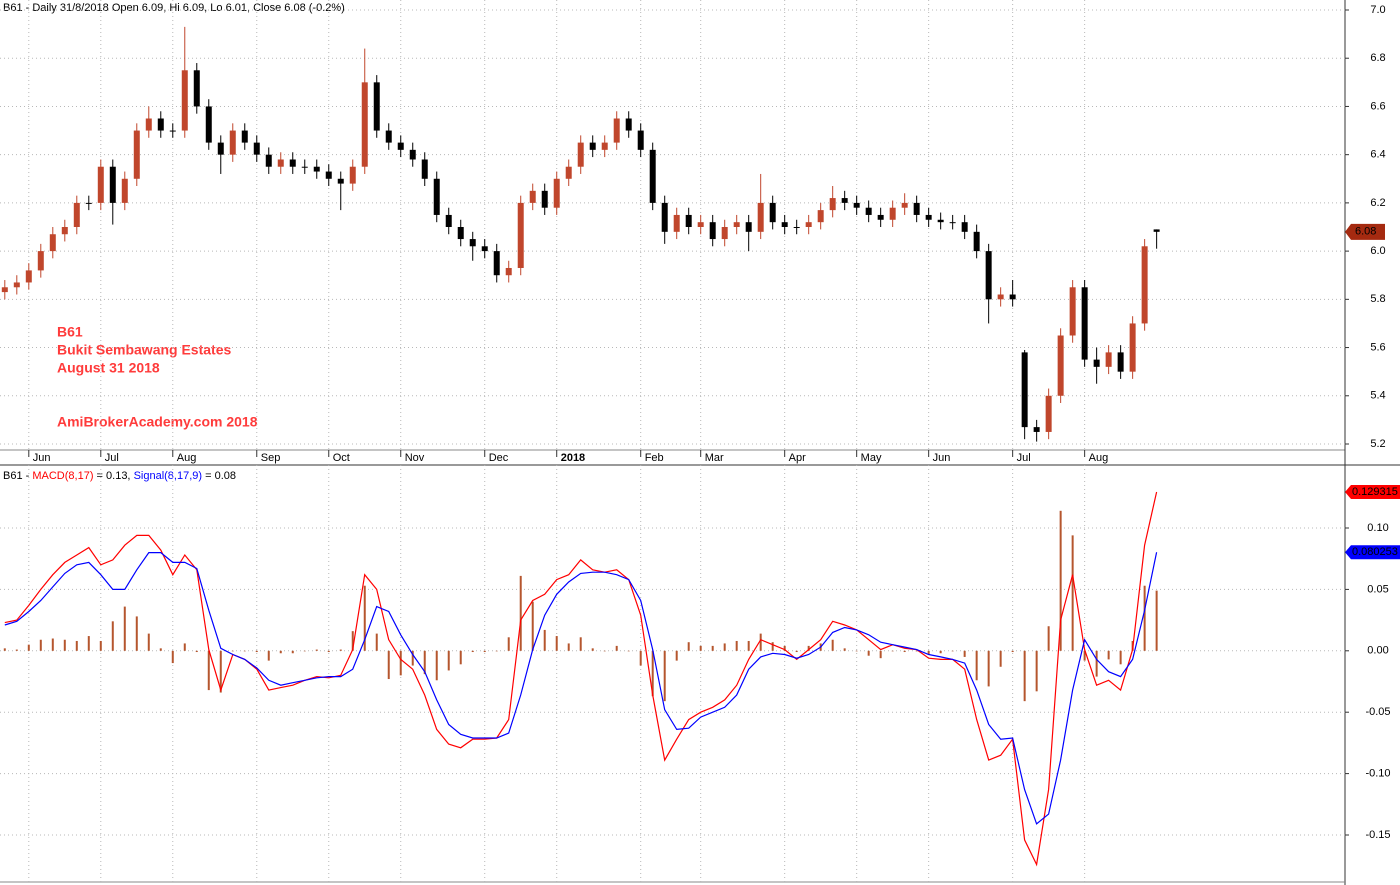 Image resolution: width=1400 pixels, height=885 pixels. Describe the element at coordinates (1377, 835) in the screenshot. I see `y-tick-label: -0.15` at that location.